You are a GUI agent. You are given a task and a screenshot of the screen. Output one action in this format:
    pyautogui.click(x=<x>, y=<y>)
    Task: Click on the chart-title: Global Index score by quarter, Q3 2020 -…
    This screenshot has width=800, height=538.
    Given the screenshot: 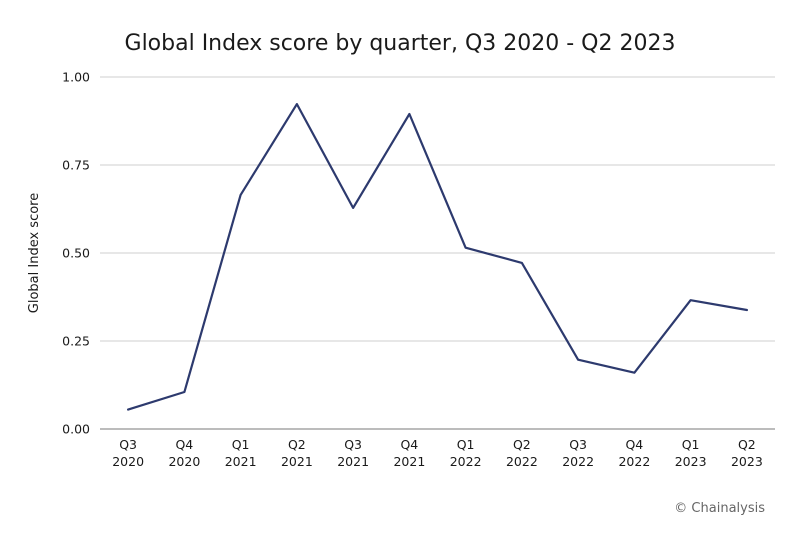 What is the action you would take?
    pyautogui.click(x=400, y=43)
    